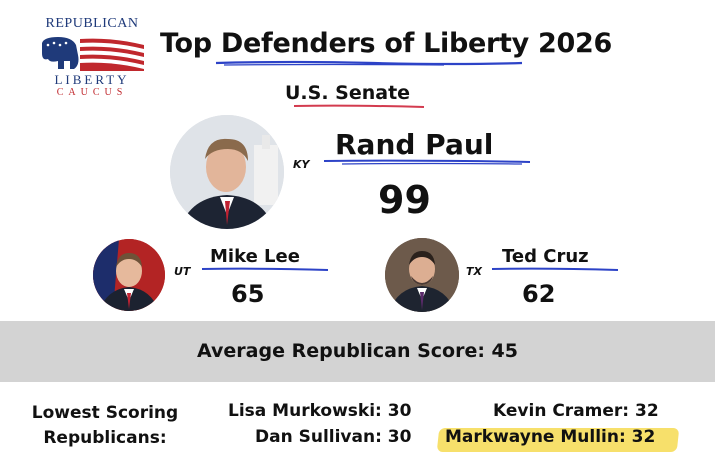  Describe the element at coordinates (182, 271) in the screenshot. I see `mike-lee-state: UT` at that location.